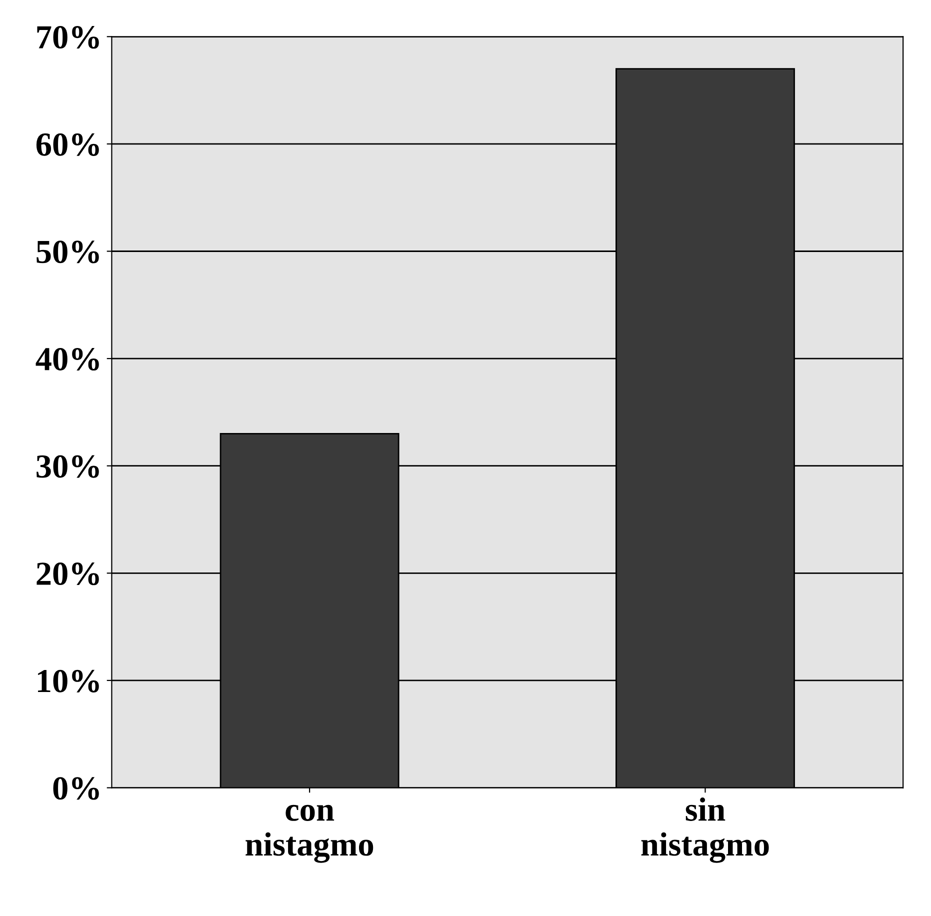  I want to click on y-tick-label: 0%, so click(76, 788).